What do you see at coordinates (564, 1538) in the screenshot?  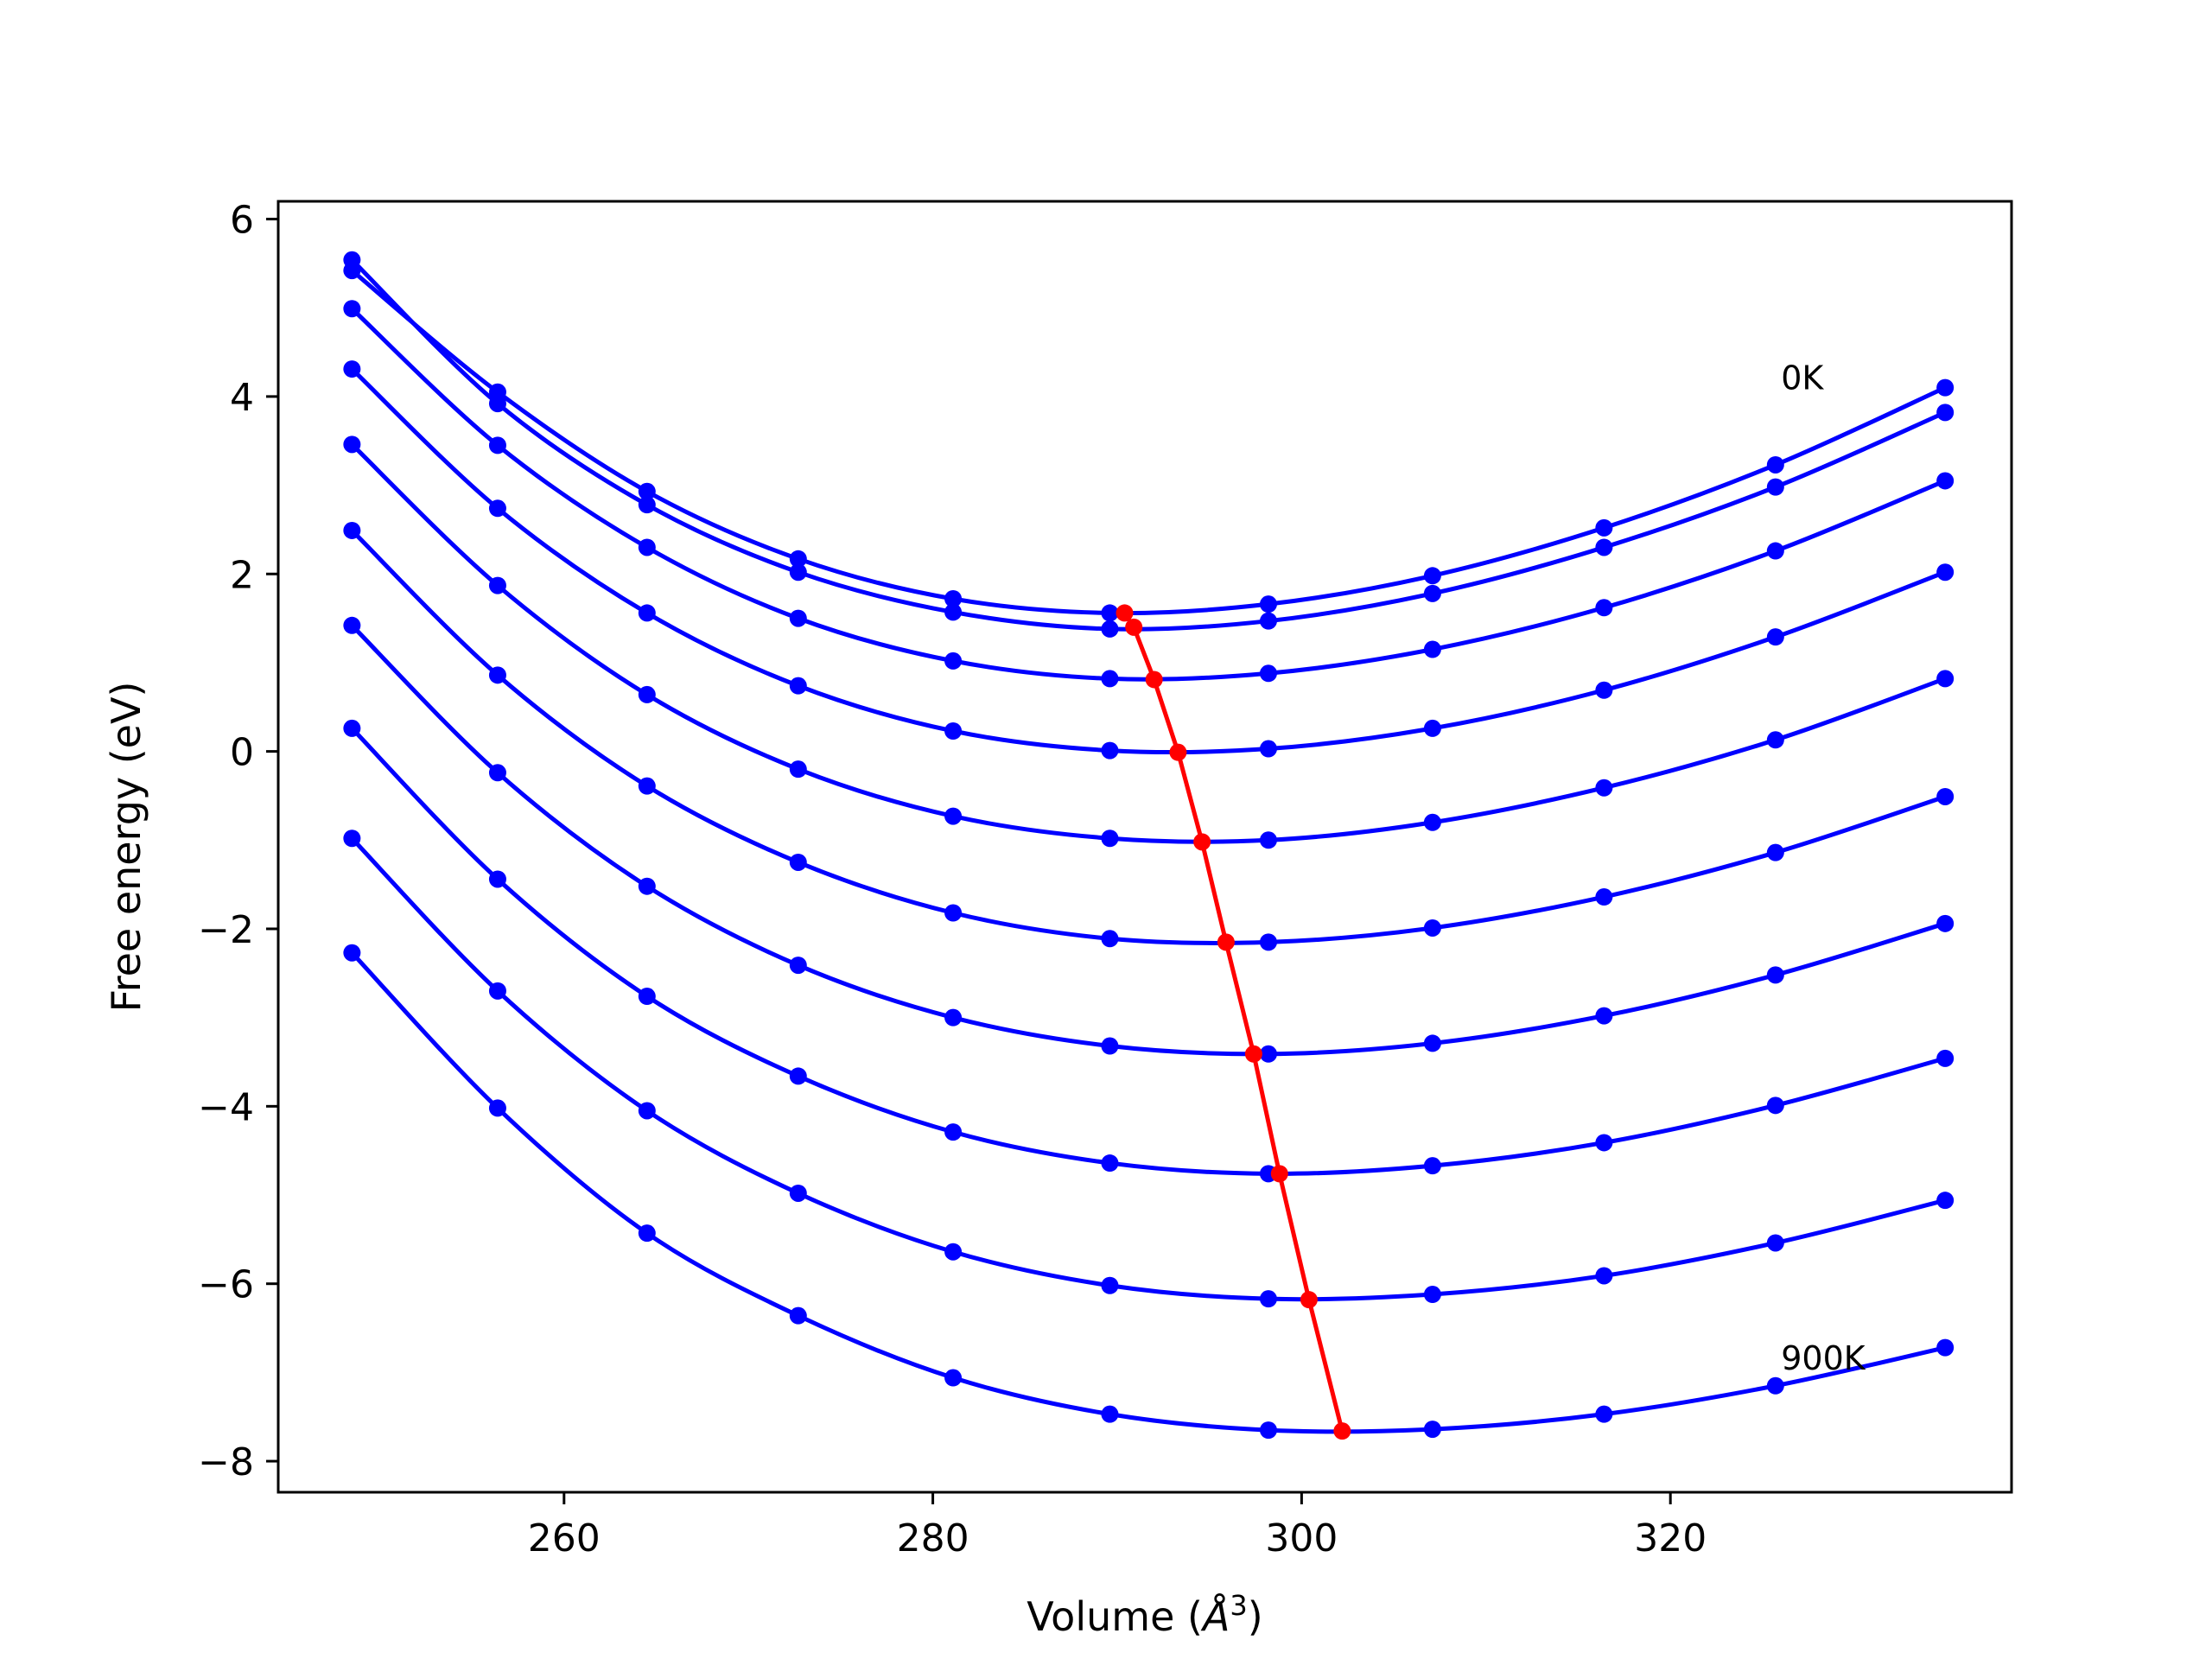 I see `x-tick-label: 260` at bounding box center [564, 1538].